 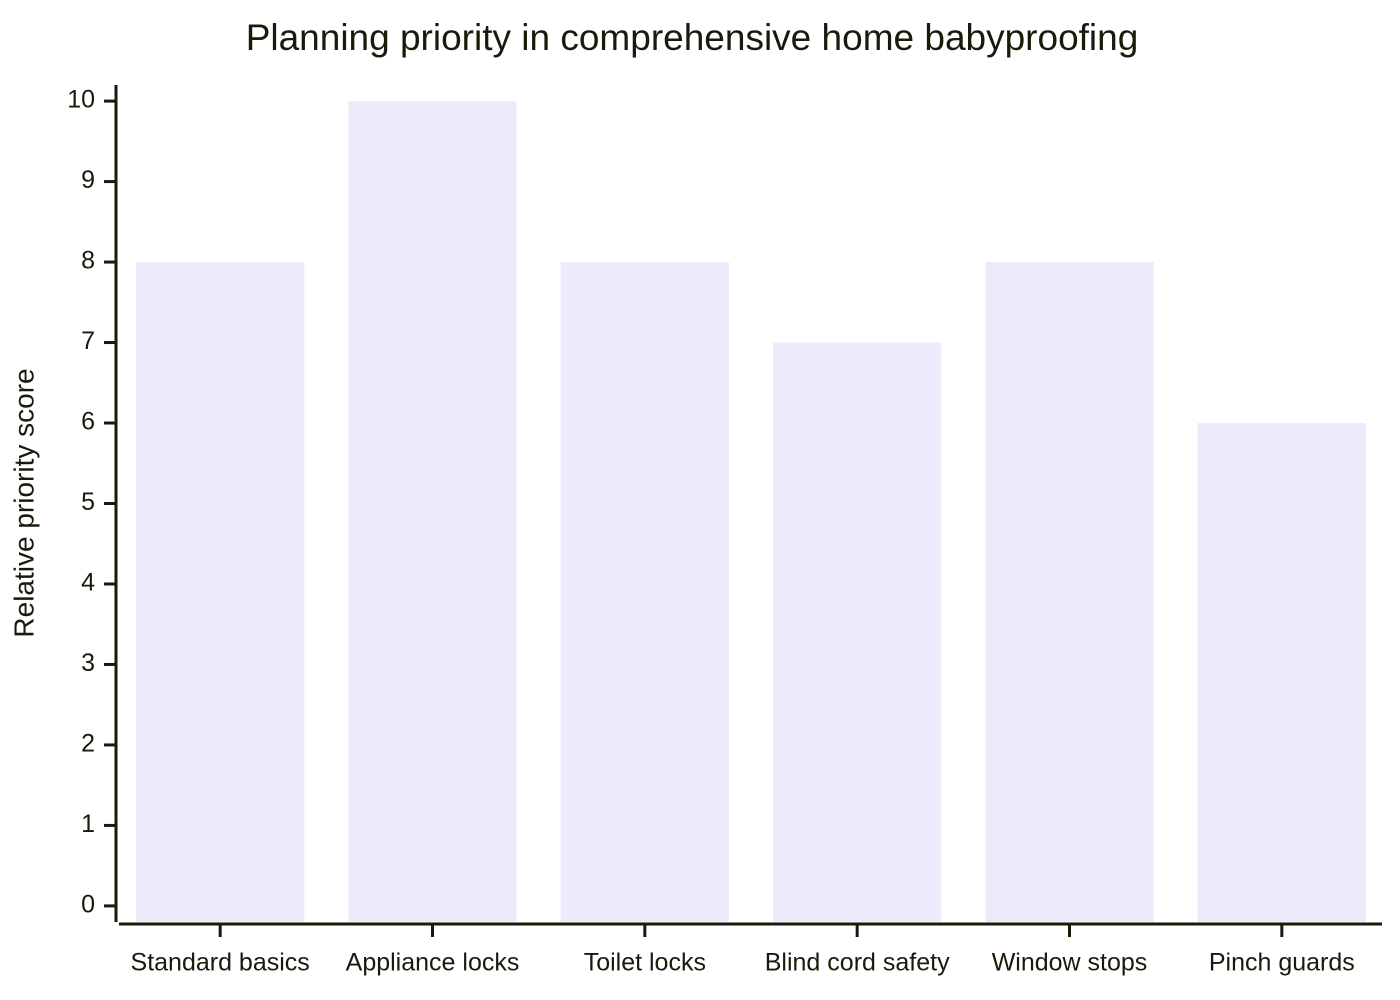 I want to click on x-tick-label: Toilet locks, so click(x=645, y=963).